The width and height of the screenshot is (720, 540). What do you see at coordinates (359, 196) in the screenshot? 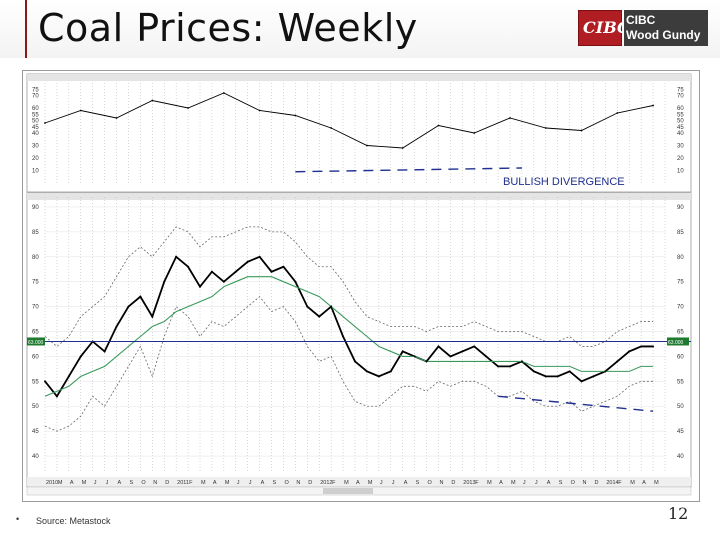
I see `price-panel-header` at bounding box center [359, 196].